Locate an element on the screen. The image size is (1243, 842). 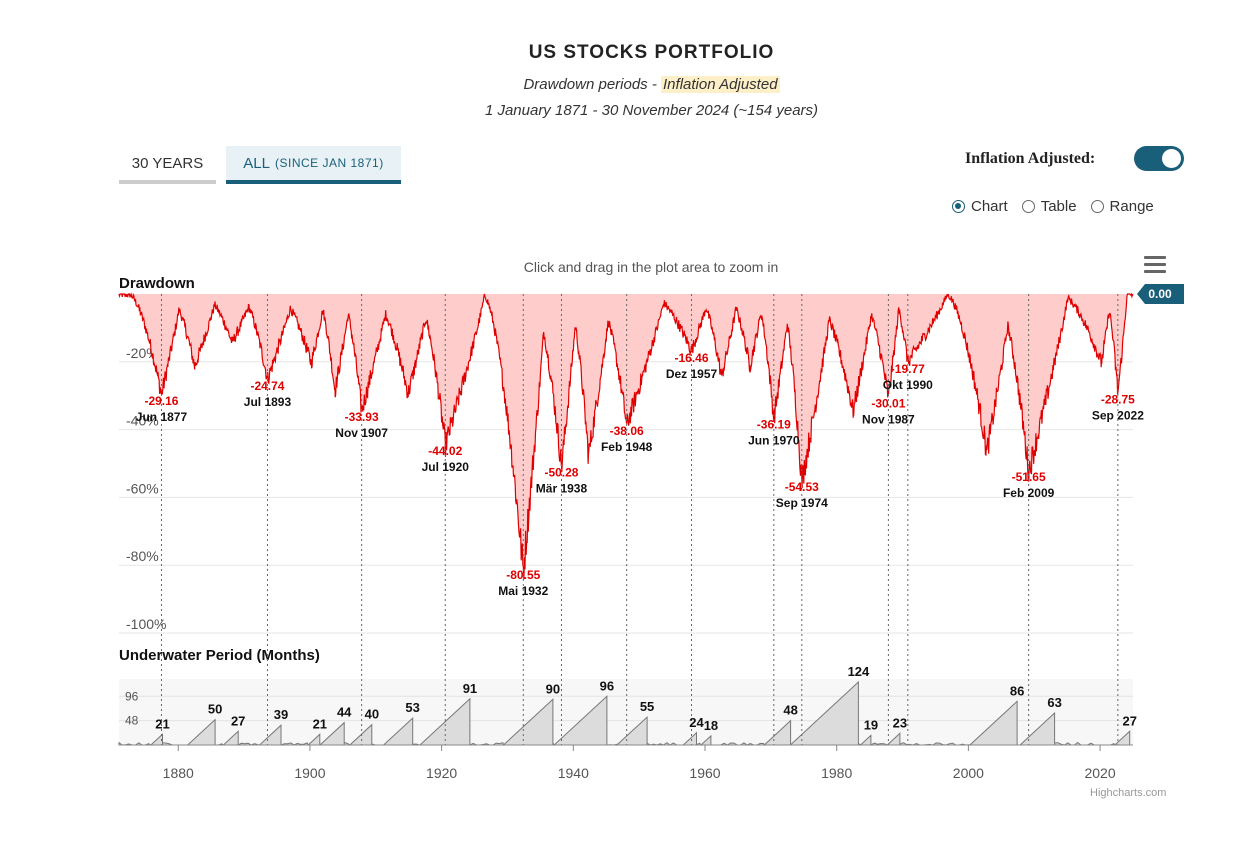
subtitle-highlight: Inflation Adjusted is located at coordinates (720, 84).